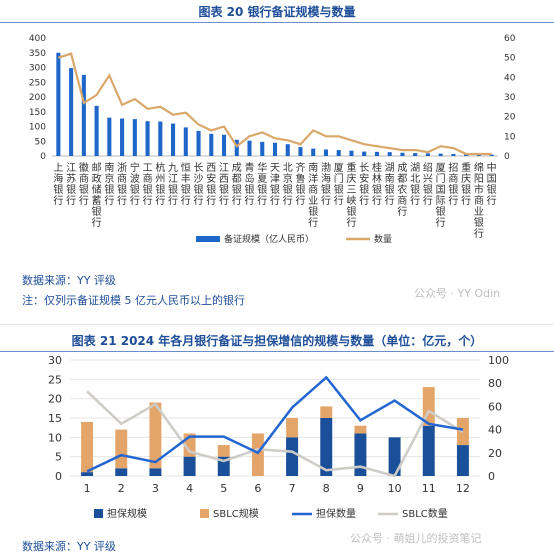  I want to click on x-tick-label: 厦门国际银行, so click(441, 195).